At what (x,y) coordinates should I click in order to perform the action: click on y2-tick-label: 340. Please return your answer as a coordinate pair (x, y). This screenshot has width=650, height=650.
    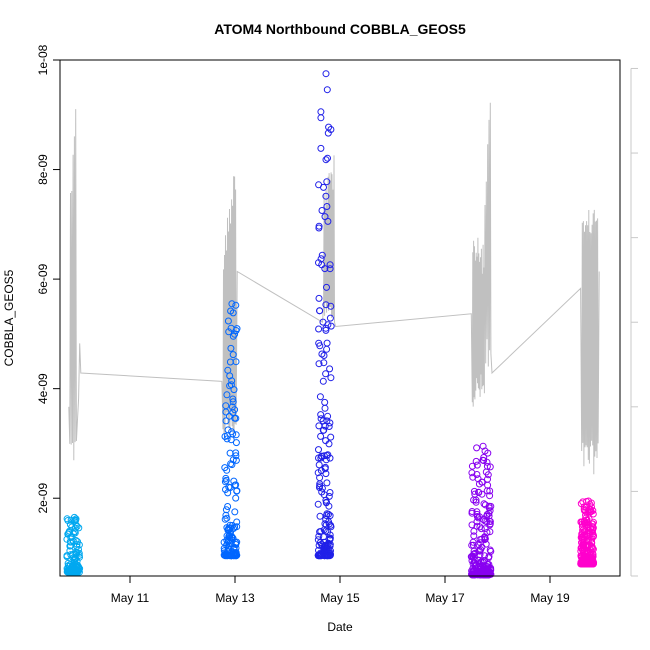
    Looking at the image, I should click on (648, 153).